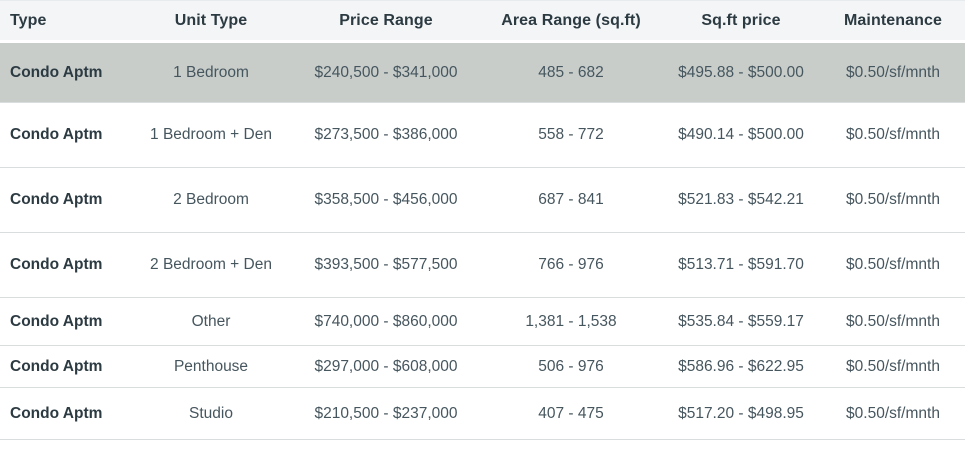 Image resolution: width=969 pixels, height=450 pixels. Describe the element at coordinates (211, 265) in the screenshot. I see `cell-unit_type: 2 Bedroom + Den` at that location.